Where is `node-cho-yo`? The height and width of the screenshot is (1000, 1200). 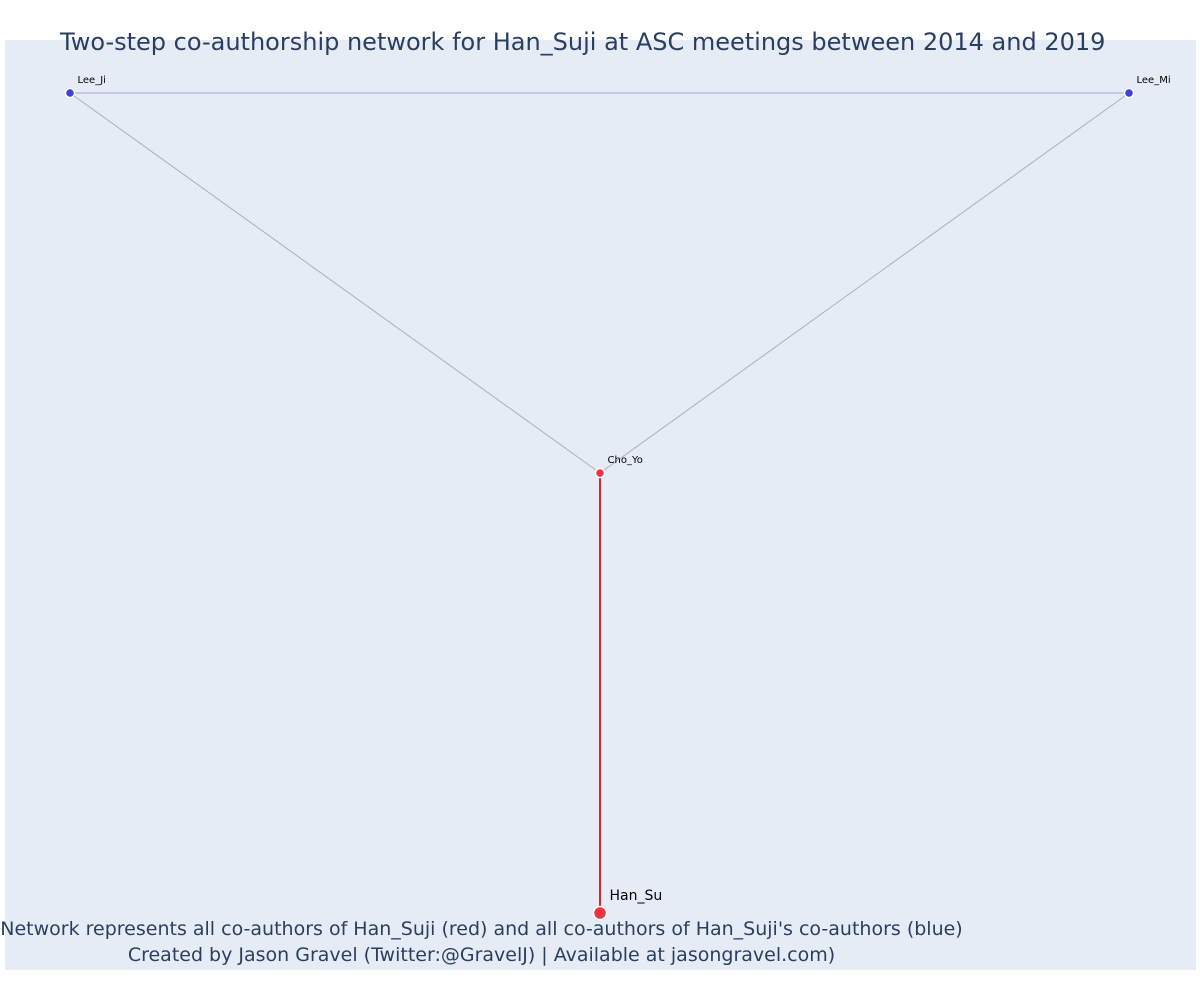 node-cho-yo is located at coordinates (600, 473).